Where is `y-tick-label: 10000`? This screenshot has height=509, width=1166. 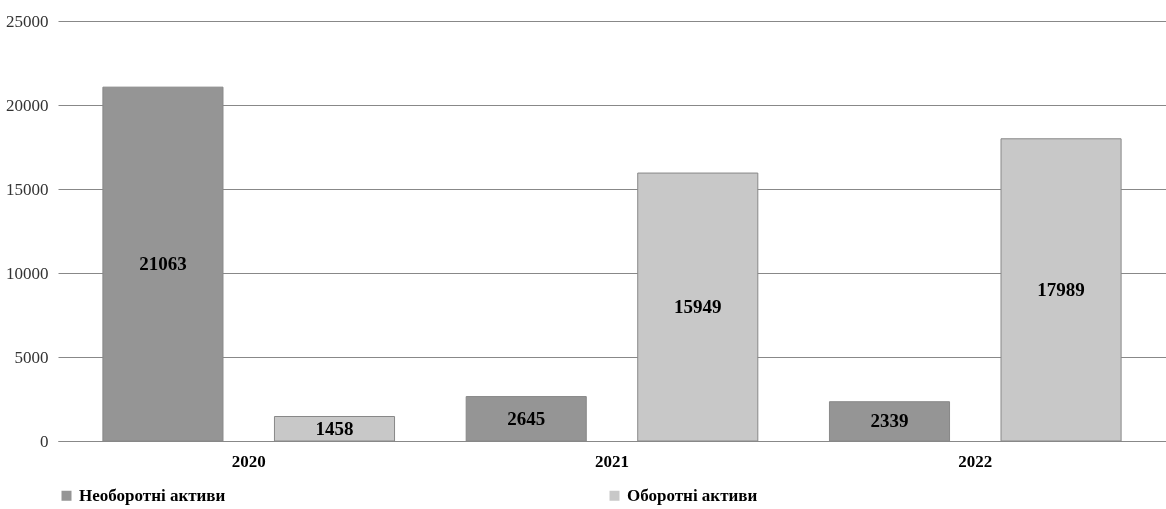 y-tick-label: 10000 is located at coordinates (27, 273).